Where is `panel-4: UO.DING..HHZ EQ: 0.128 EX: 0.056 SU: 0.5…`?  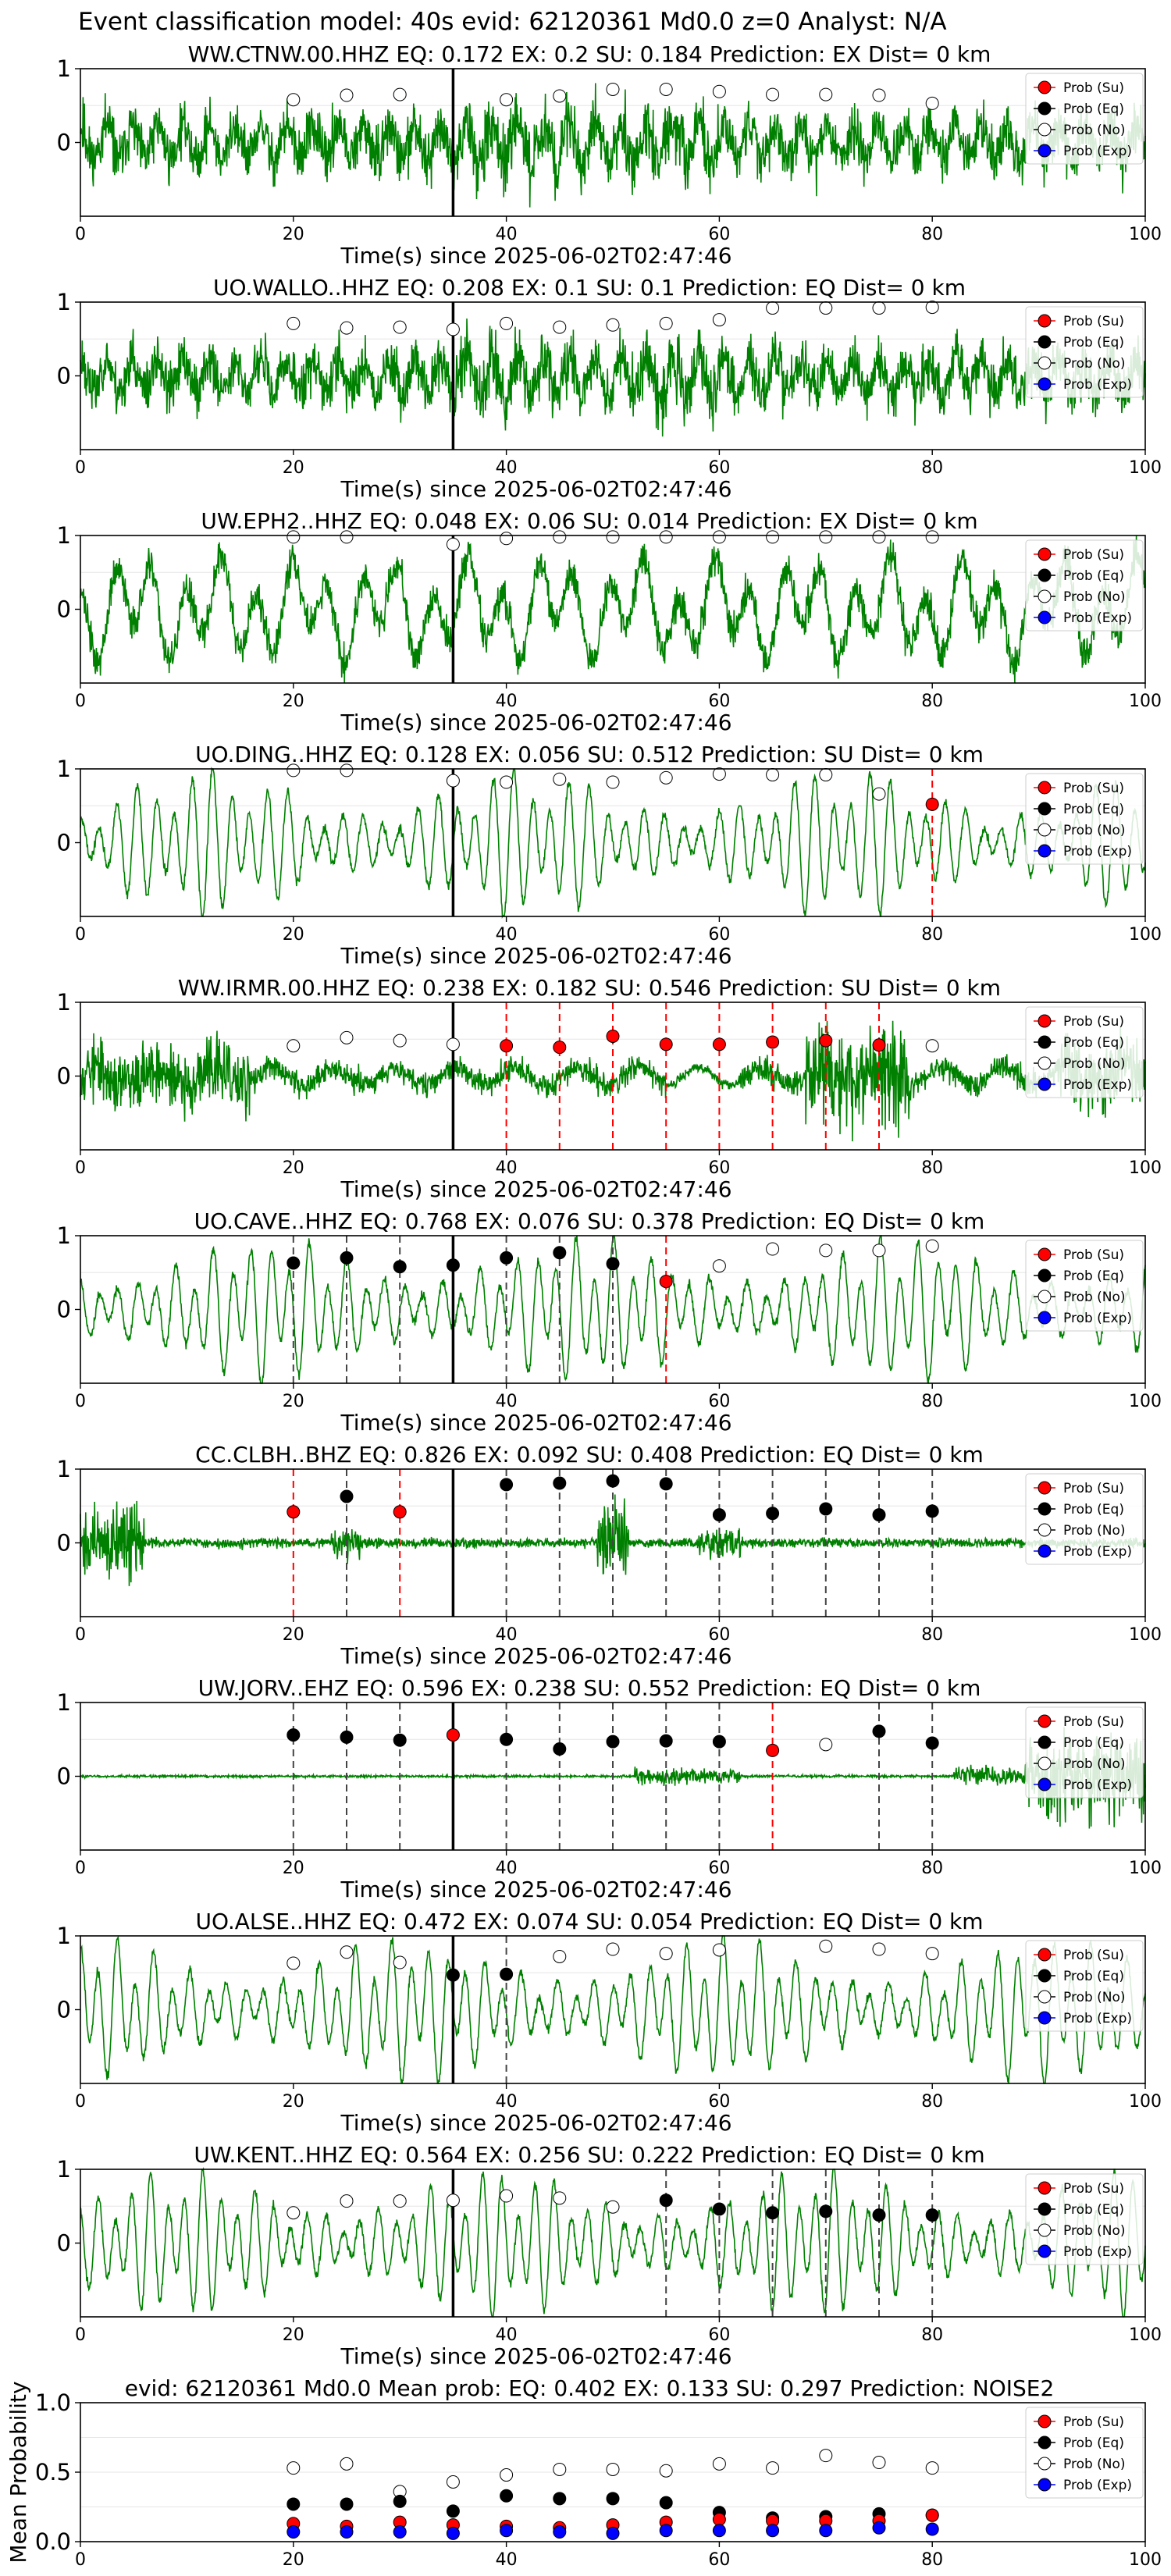 panel-4: UO.DING..HHZ EQ: 0.128 EX: 0.056 SU: 0.5… is located at coordinates (609, 855).